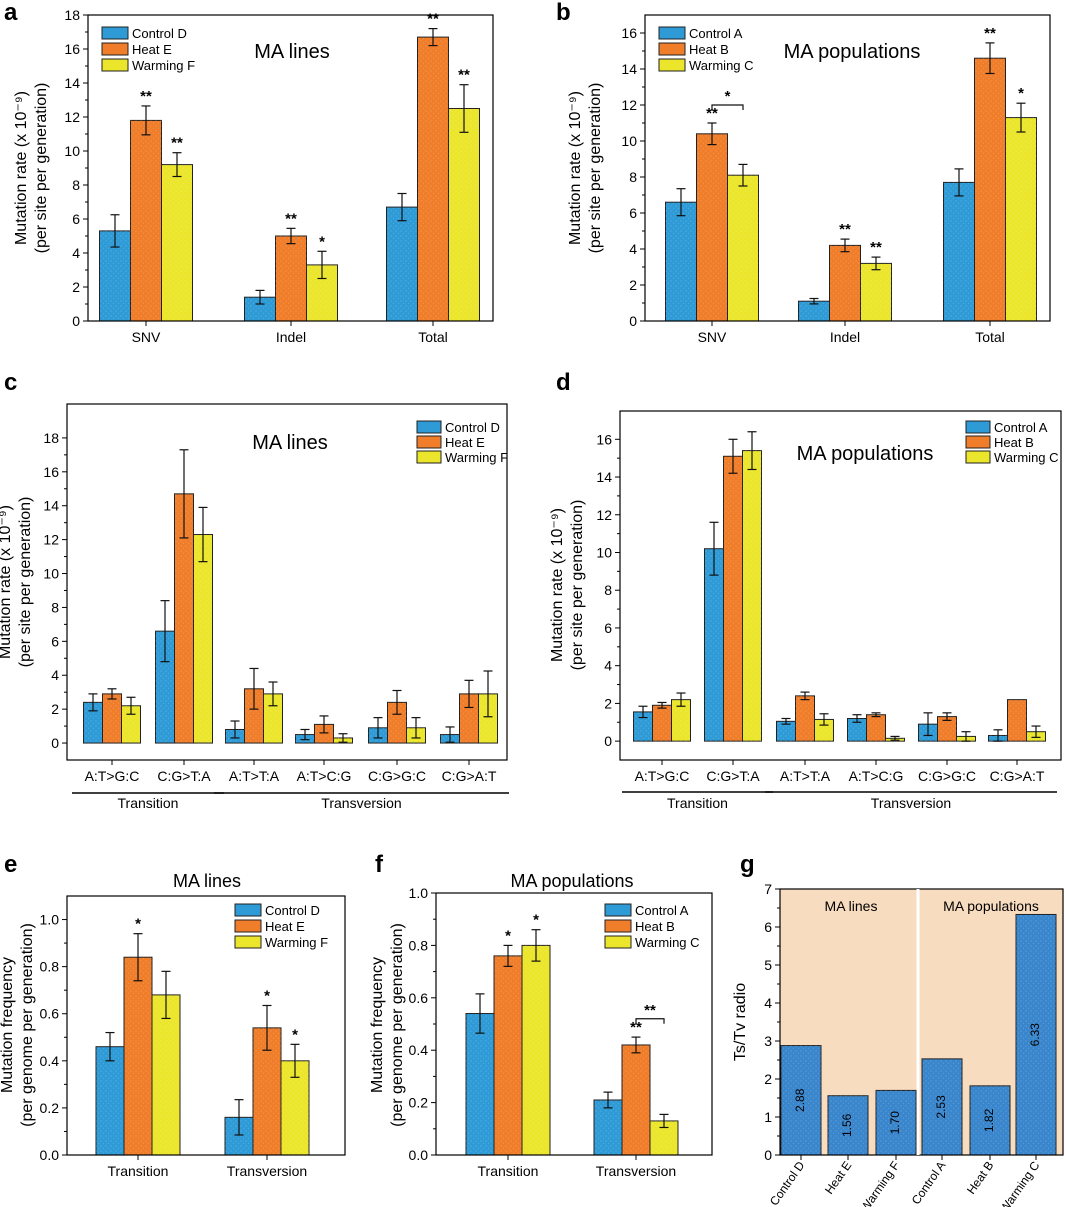  What do you see at coordinates (50, 920) in the screenshot?
I see `y-tick-label: 1.0` at bounding box center [50, 920].